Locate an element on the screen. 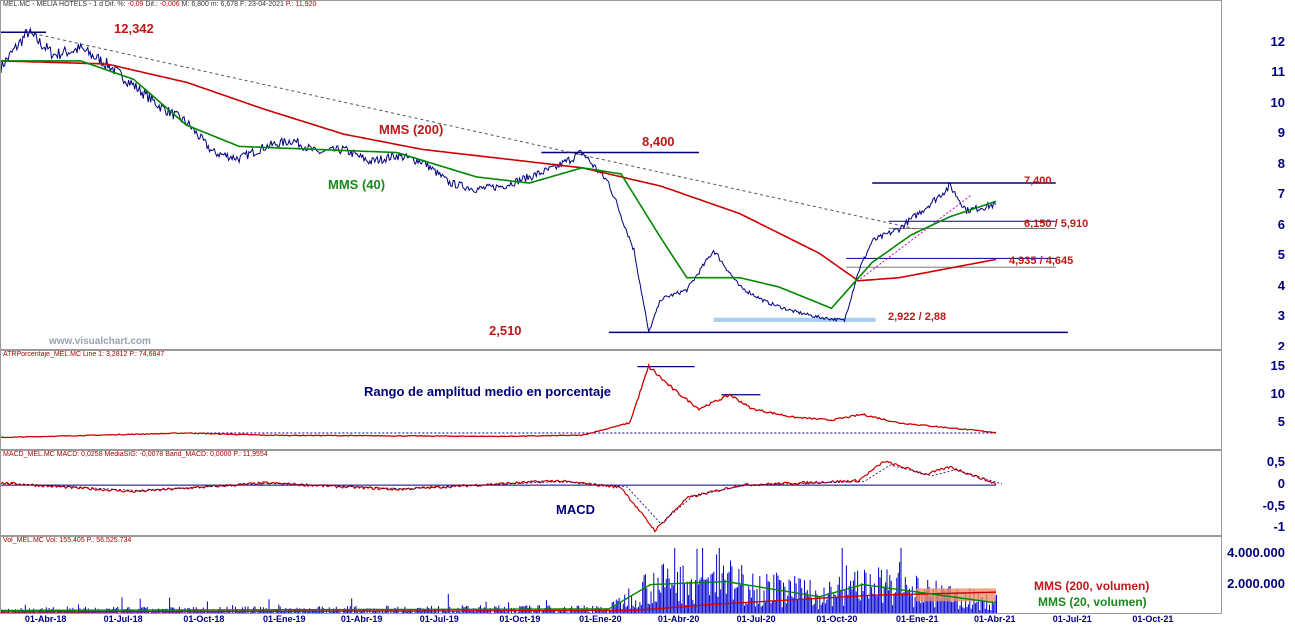 Image resolution: width=1295 pixels, height=627 pixels. atr-line is located at coordinates (499, 400).